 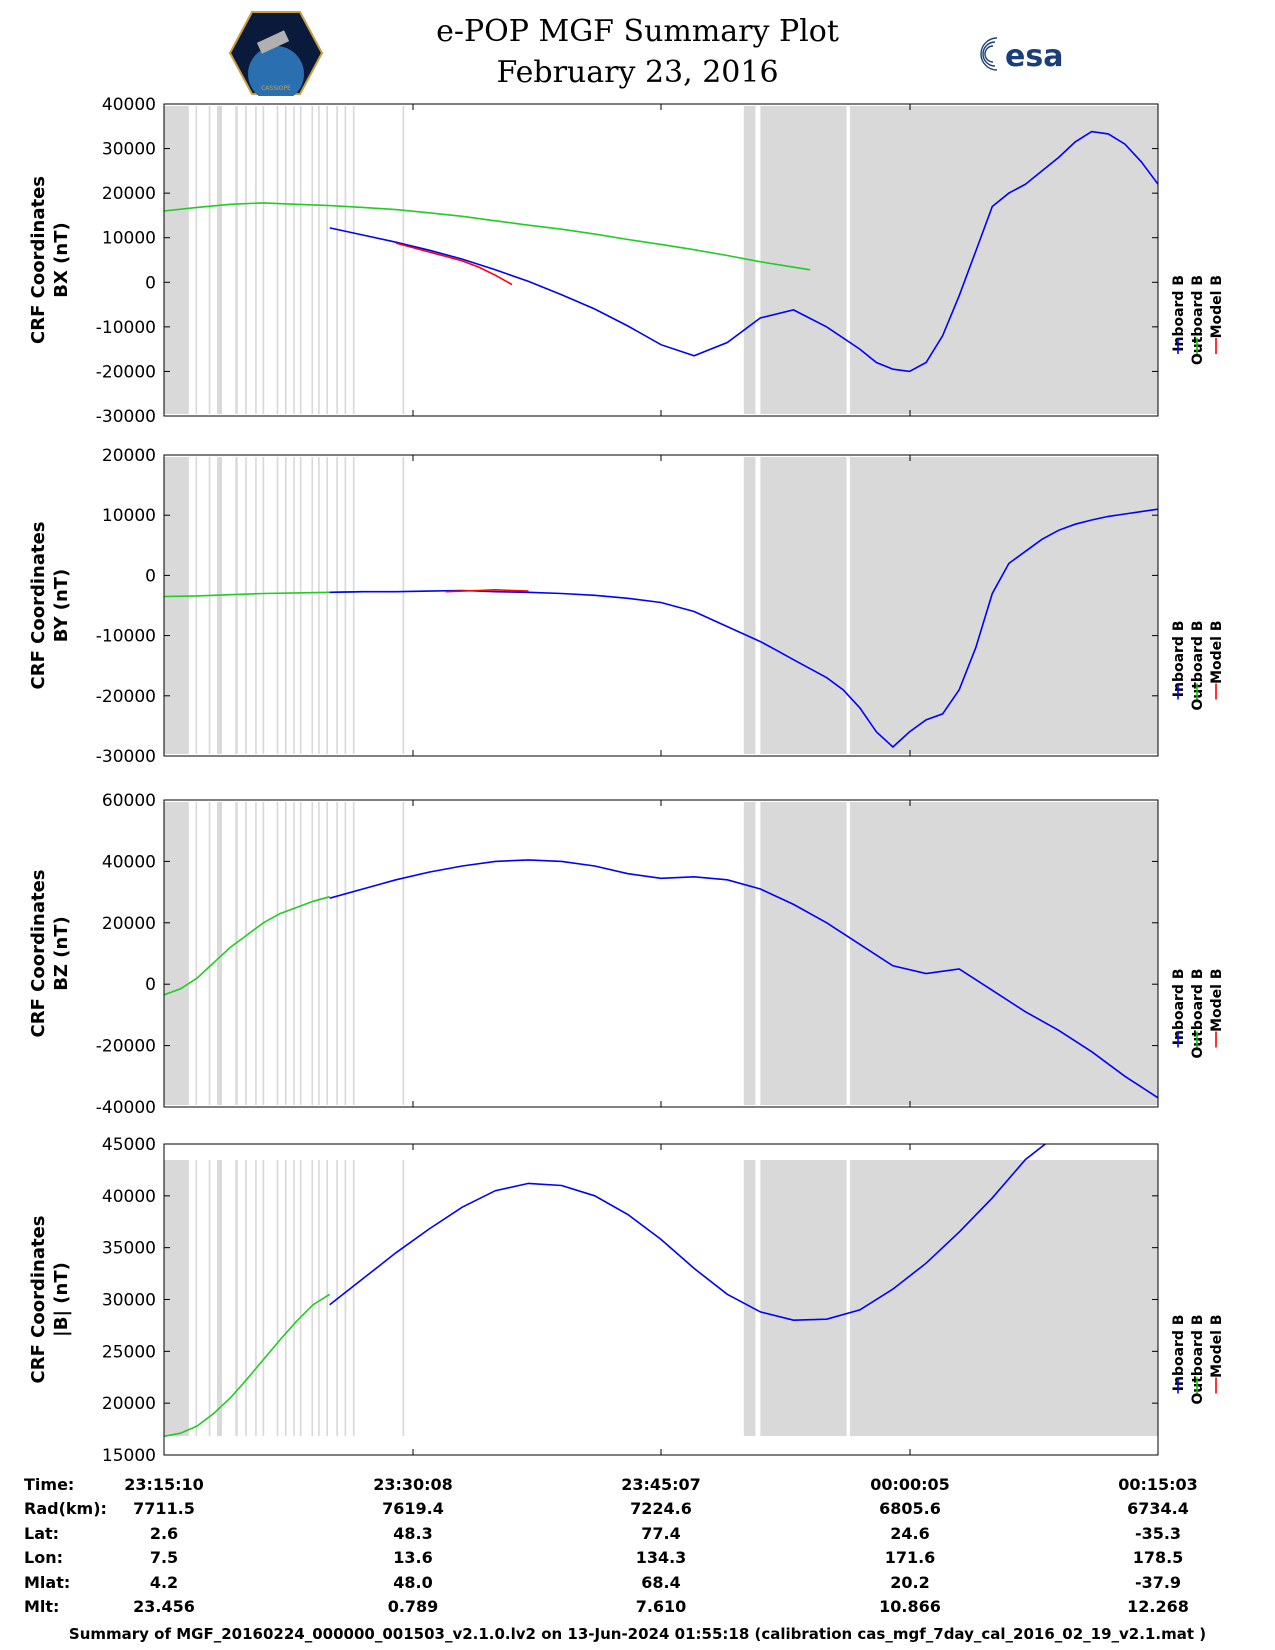 I want to click on y-axis-label-line2: BZ (nT), so click(x=61, y=953).